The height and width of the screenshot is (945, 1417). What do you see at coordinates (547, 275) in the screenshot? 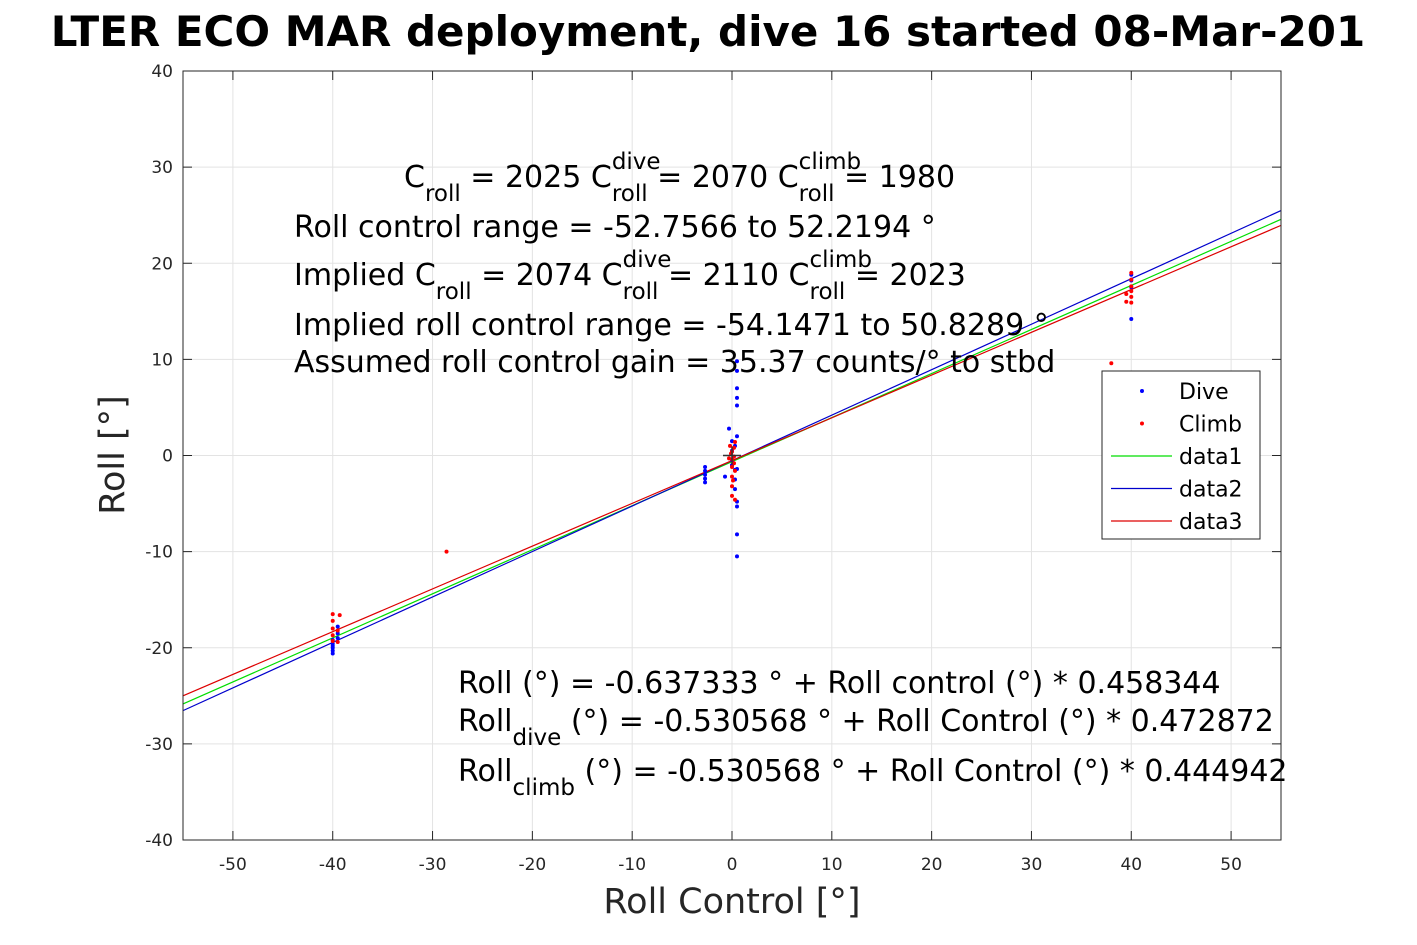
I see `annotation-part: = 2074 C` at bounding box center [547, 275].